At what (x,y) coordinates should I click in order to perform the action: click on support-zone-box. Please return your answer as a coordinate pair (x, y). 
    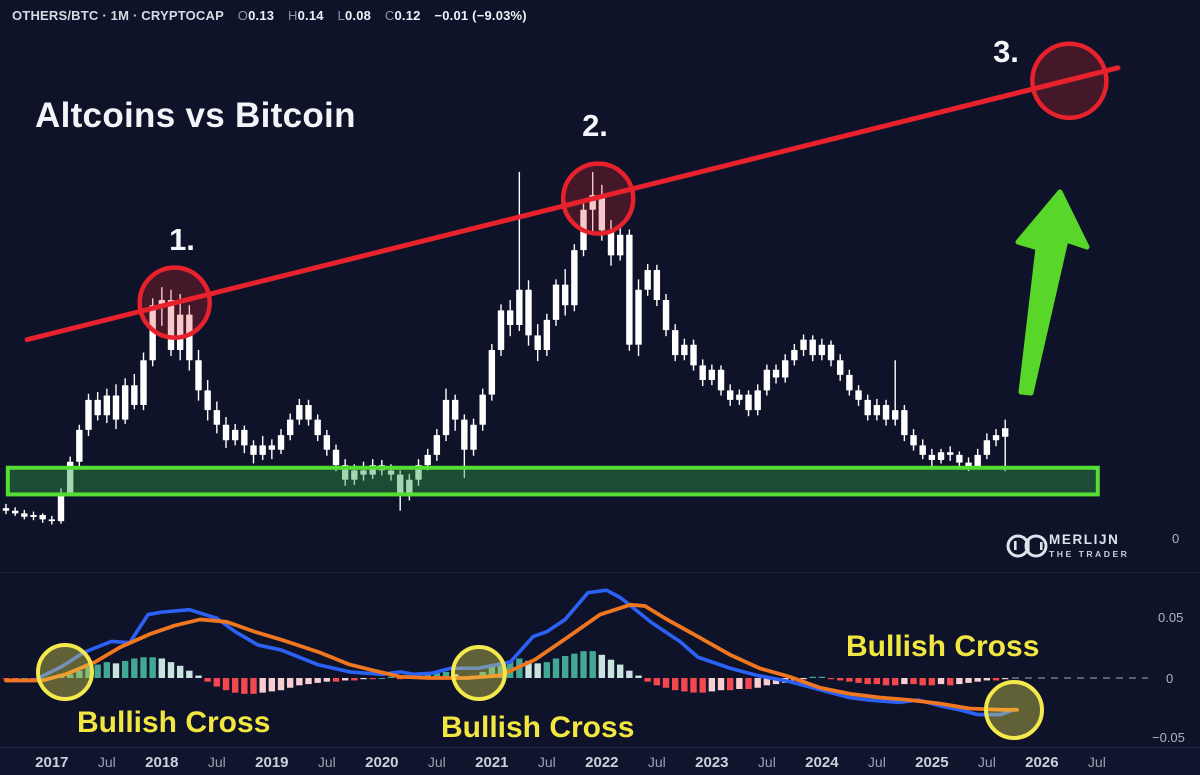
    Looking at the image, I should click on (552, 481).